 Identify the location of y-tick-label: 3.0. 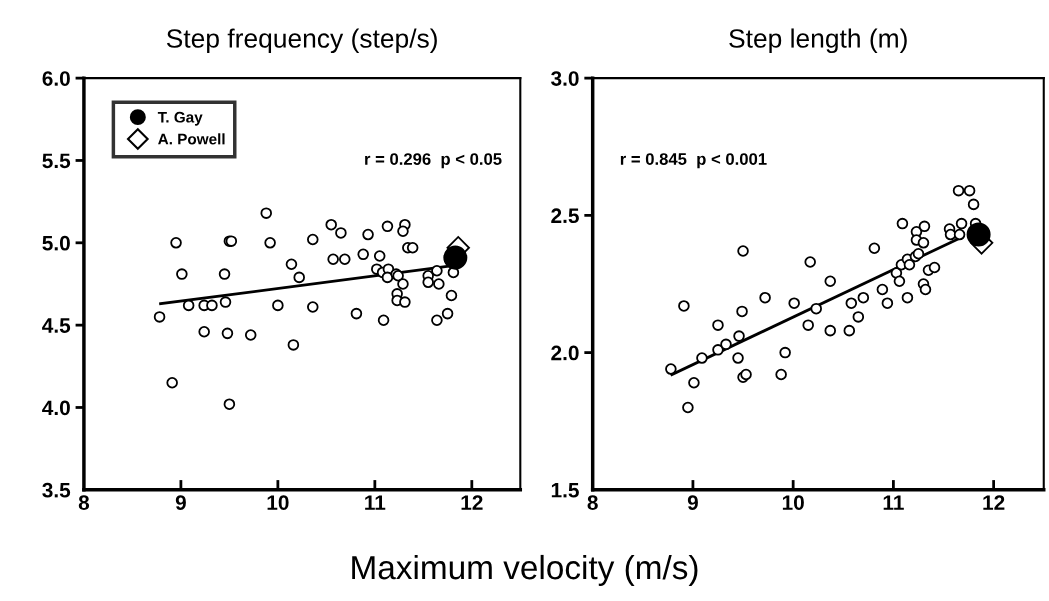
(565, 78).